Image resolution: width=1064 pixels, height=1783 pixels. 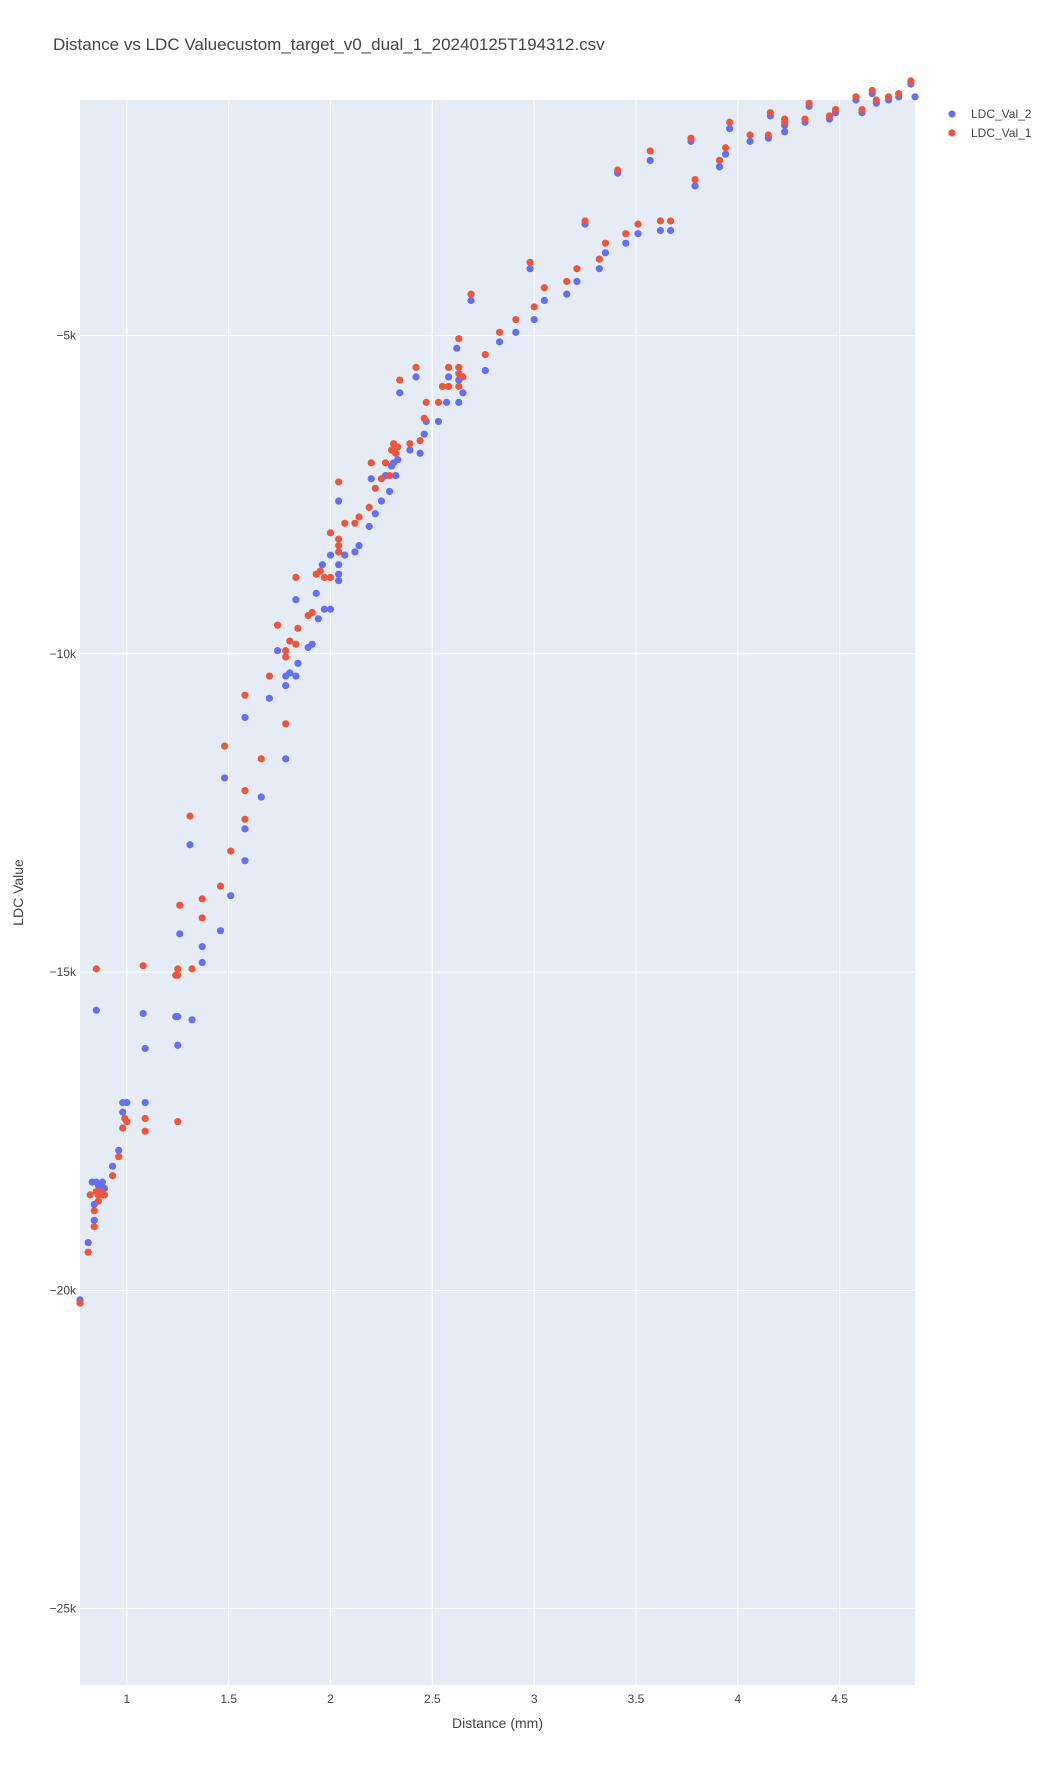 I want to click on x-tick-label: 4.5, so click(x=839, y=1699).